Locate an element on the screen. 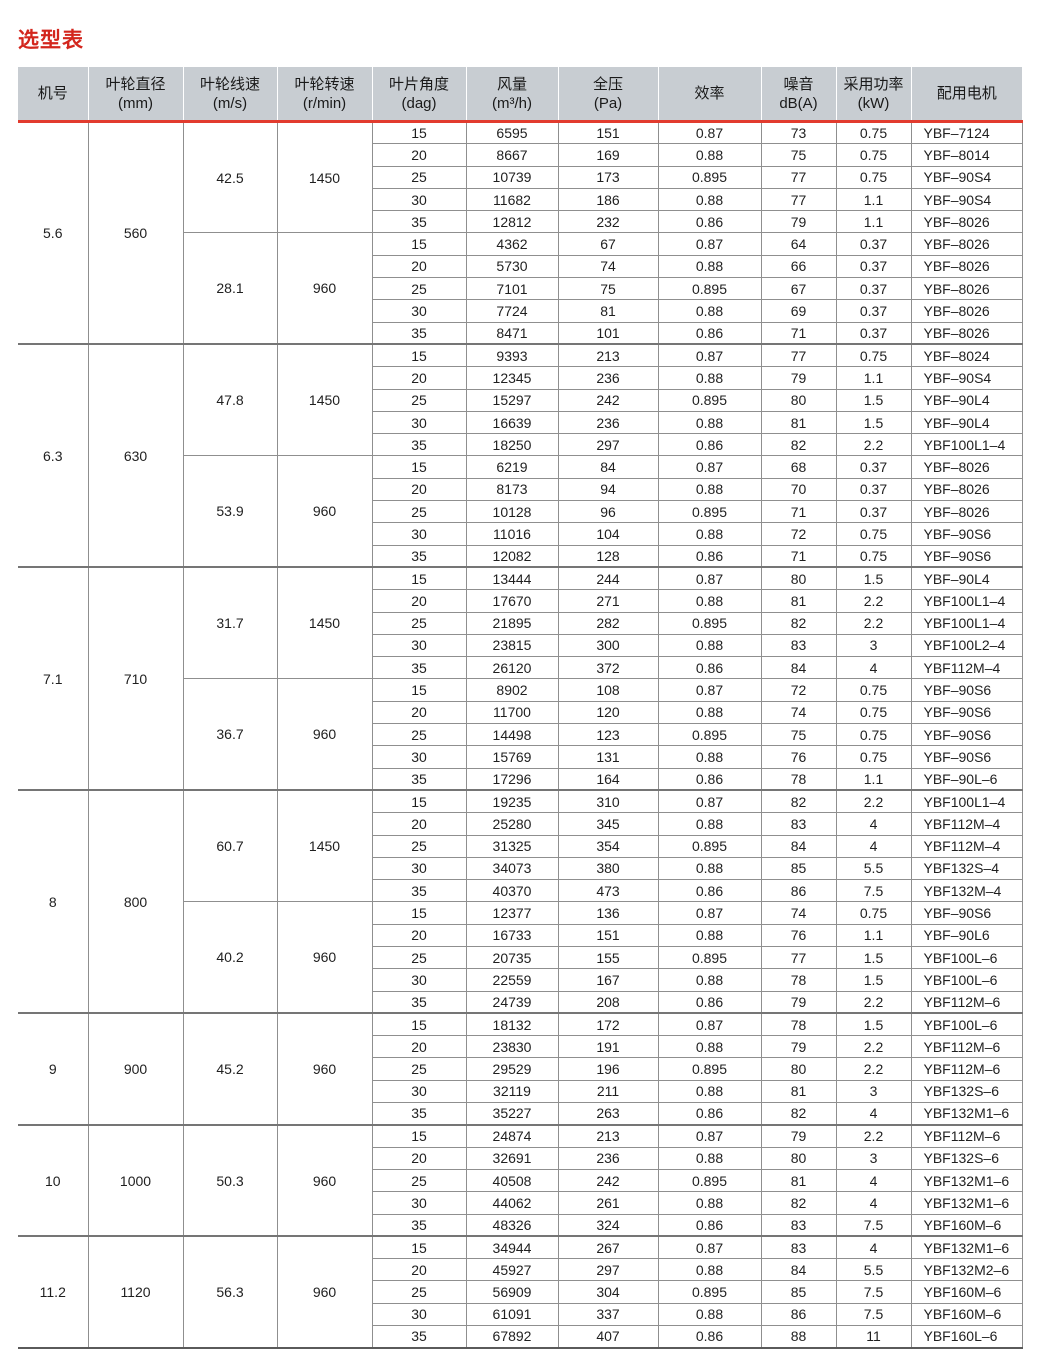  pressure-cell: 131 is located at coordinates (608, 757).